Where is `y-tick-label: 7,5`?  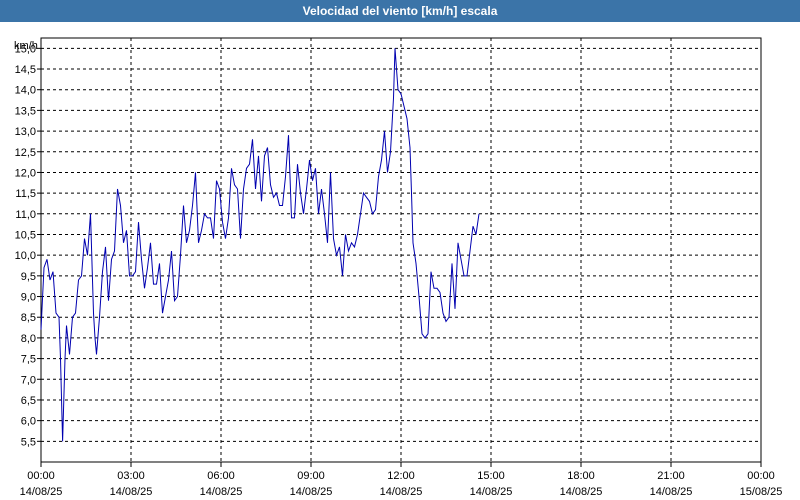 y-tick-label: 7,5 is located at coordinates (28, 360).